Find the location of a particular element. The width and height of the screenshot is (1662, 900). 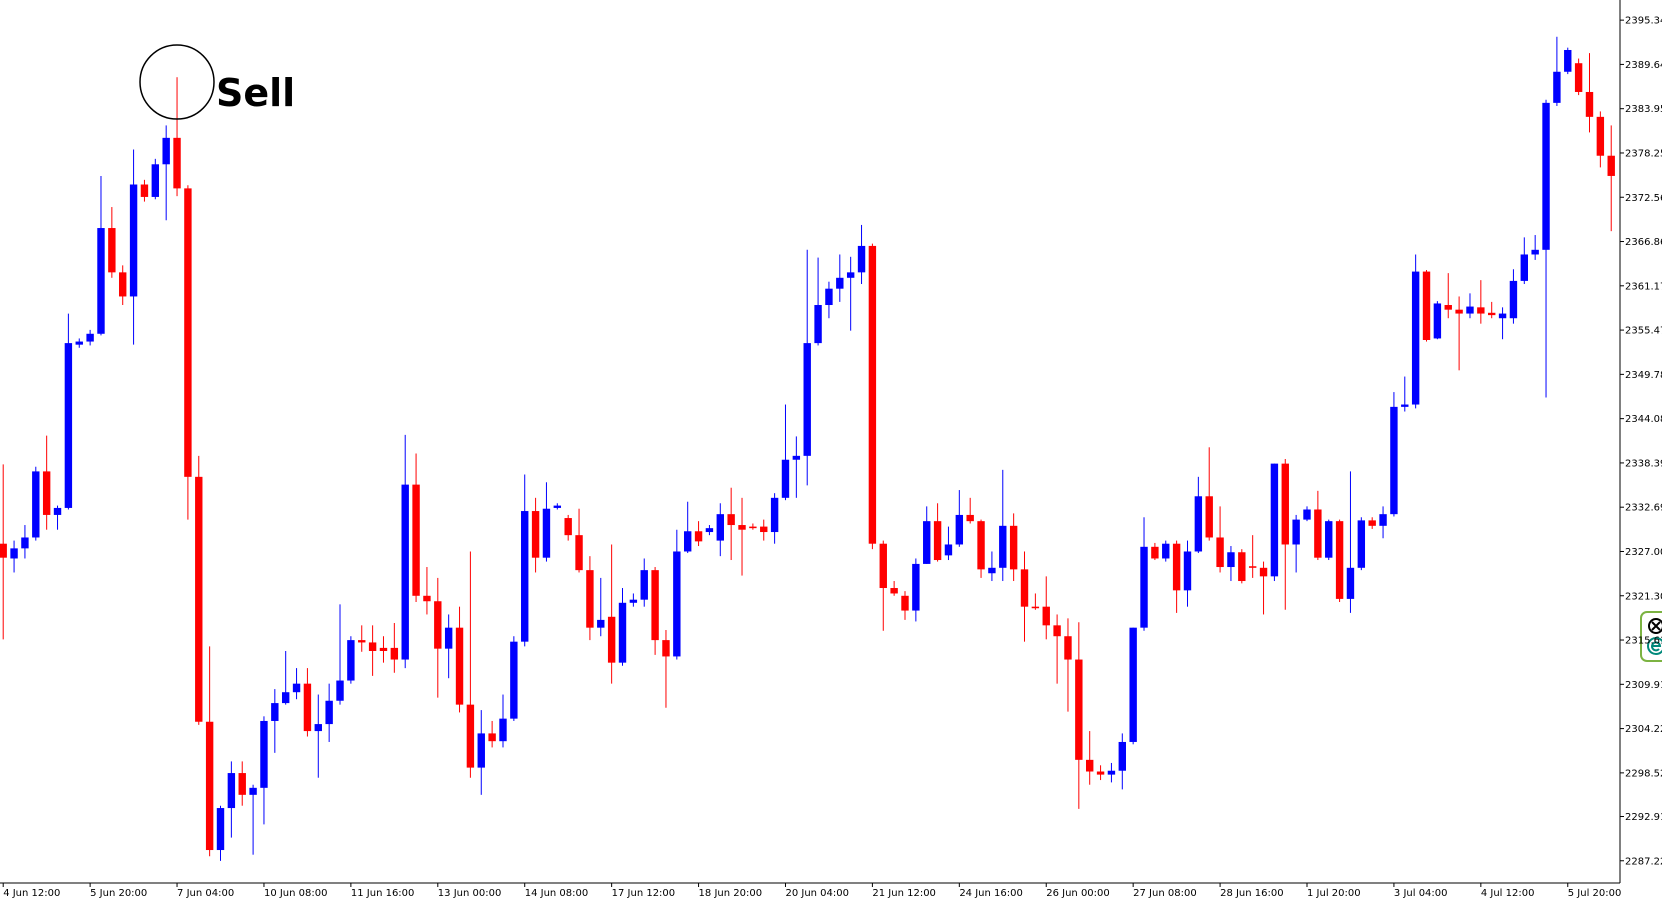

y-tick-label: 2366.865 is located at coordinates (1643, 242).